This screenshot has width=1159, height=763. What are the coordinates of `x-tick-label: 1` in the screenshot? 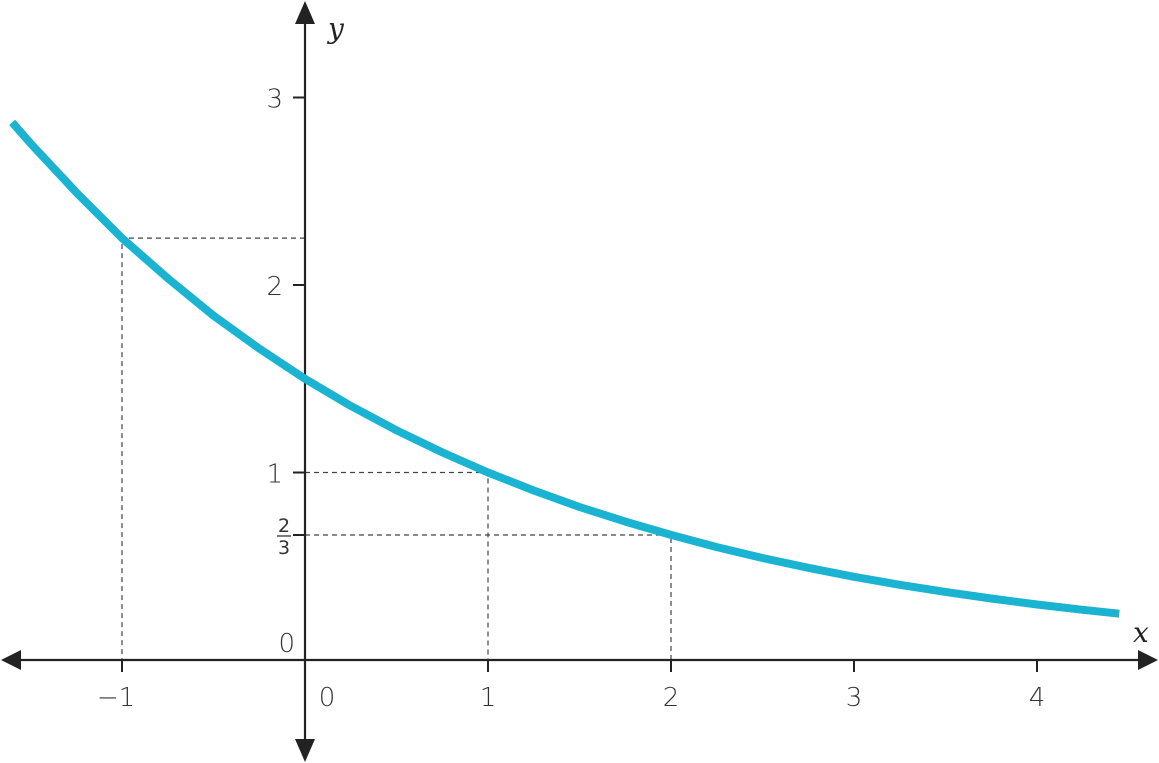 It's located at (488, 698).